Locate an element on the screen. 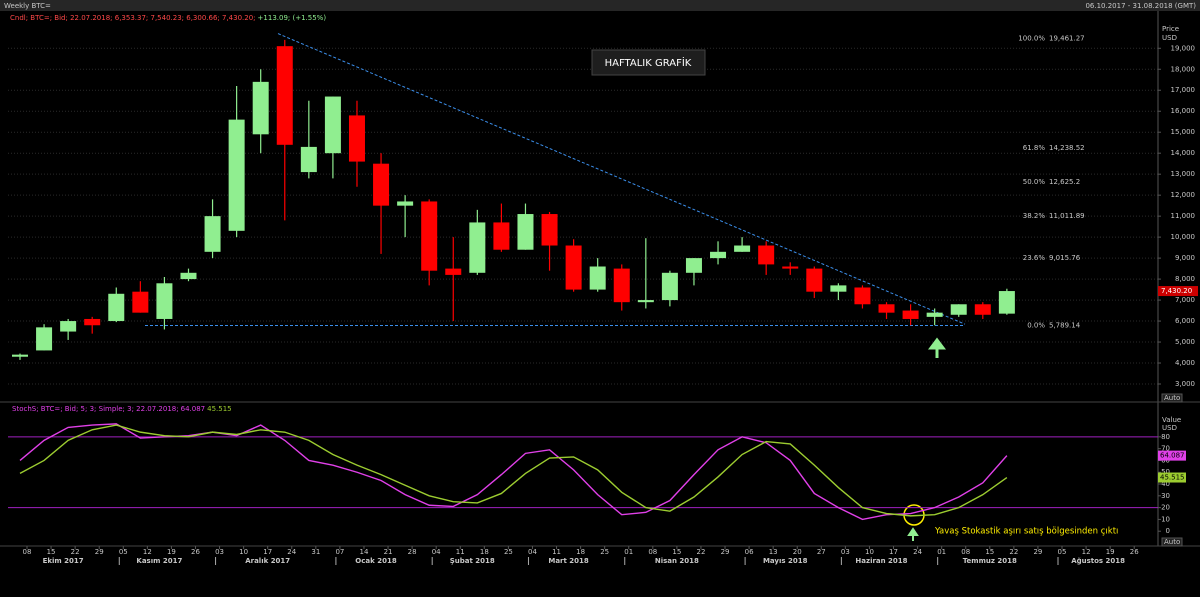  y-tick-label: 10 is located at coordinates (1165, 519).